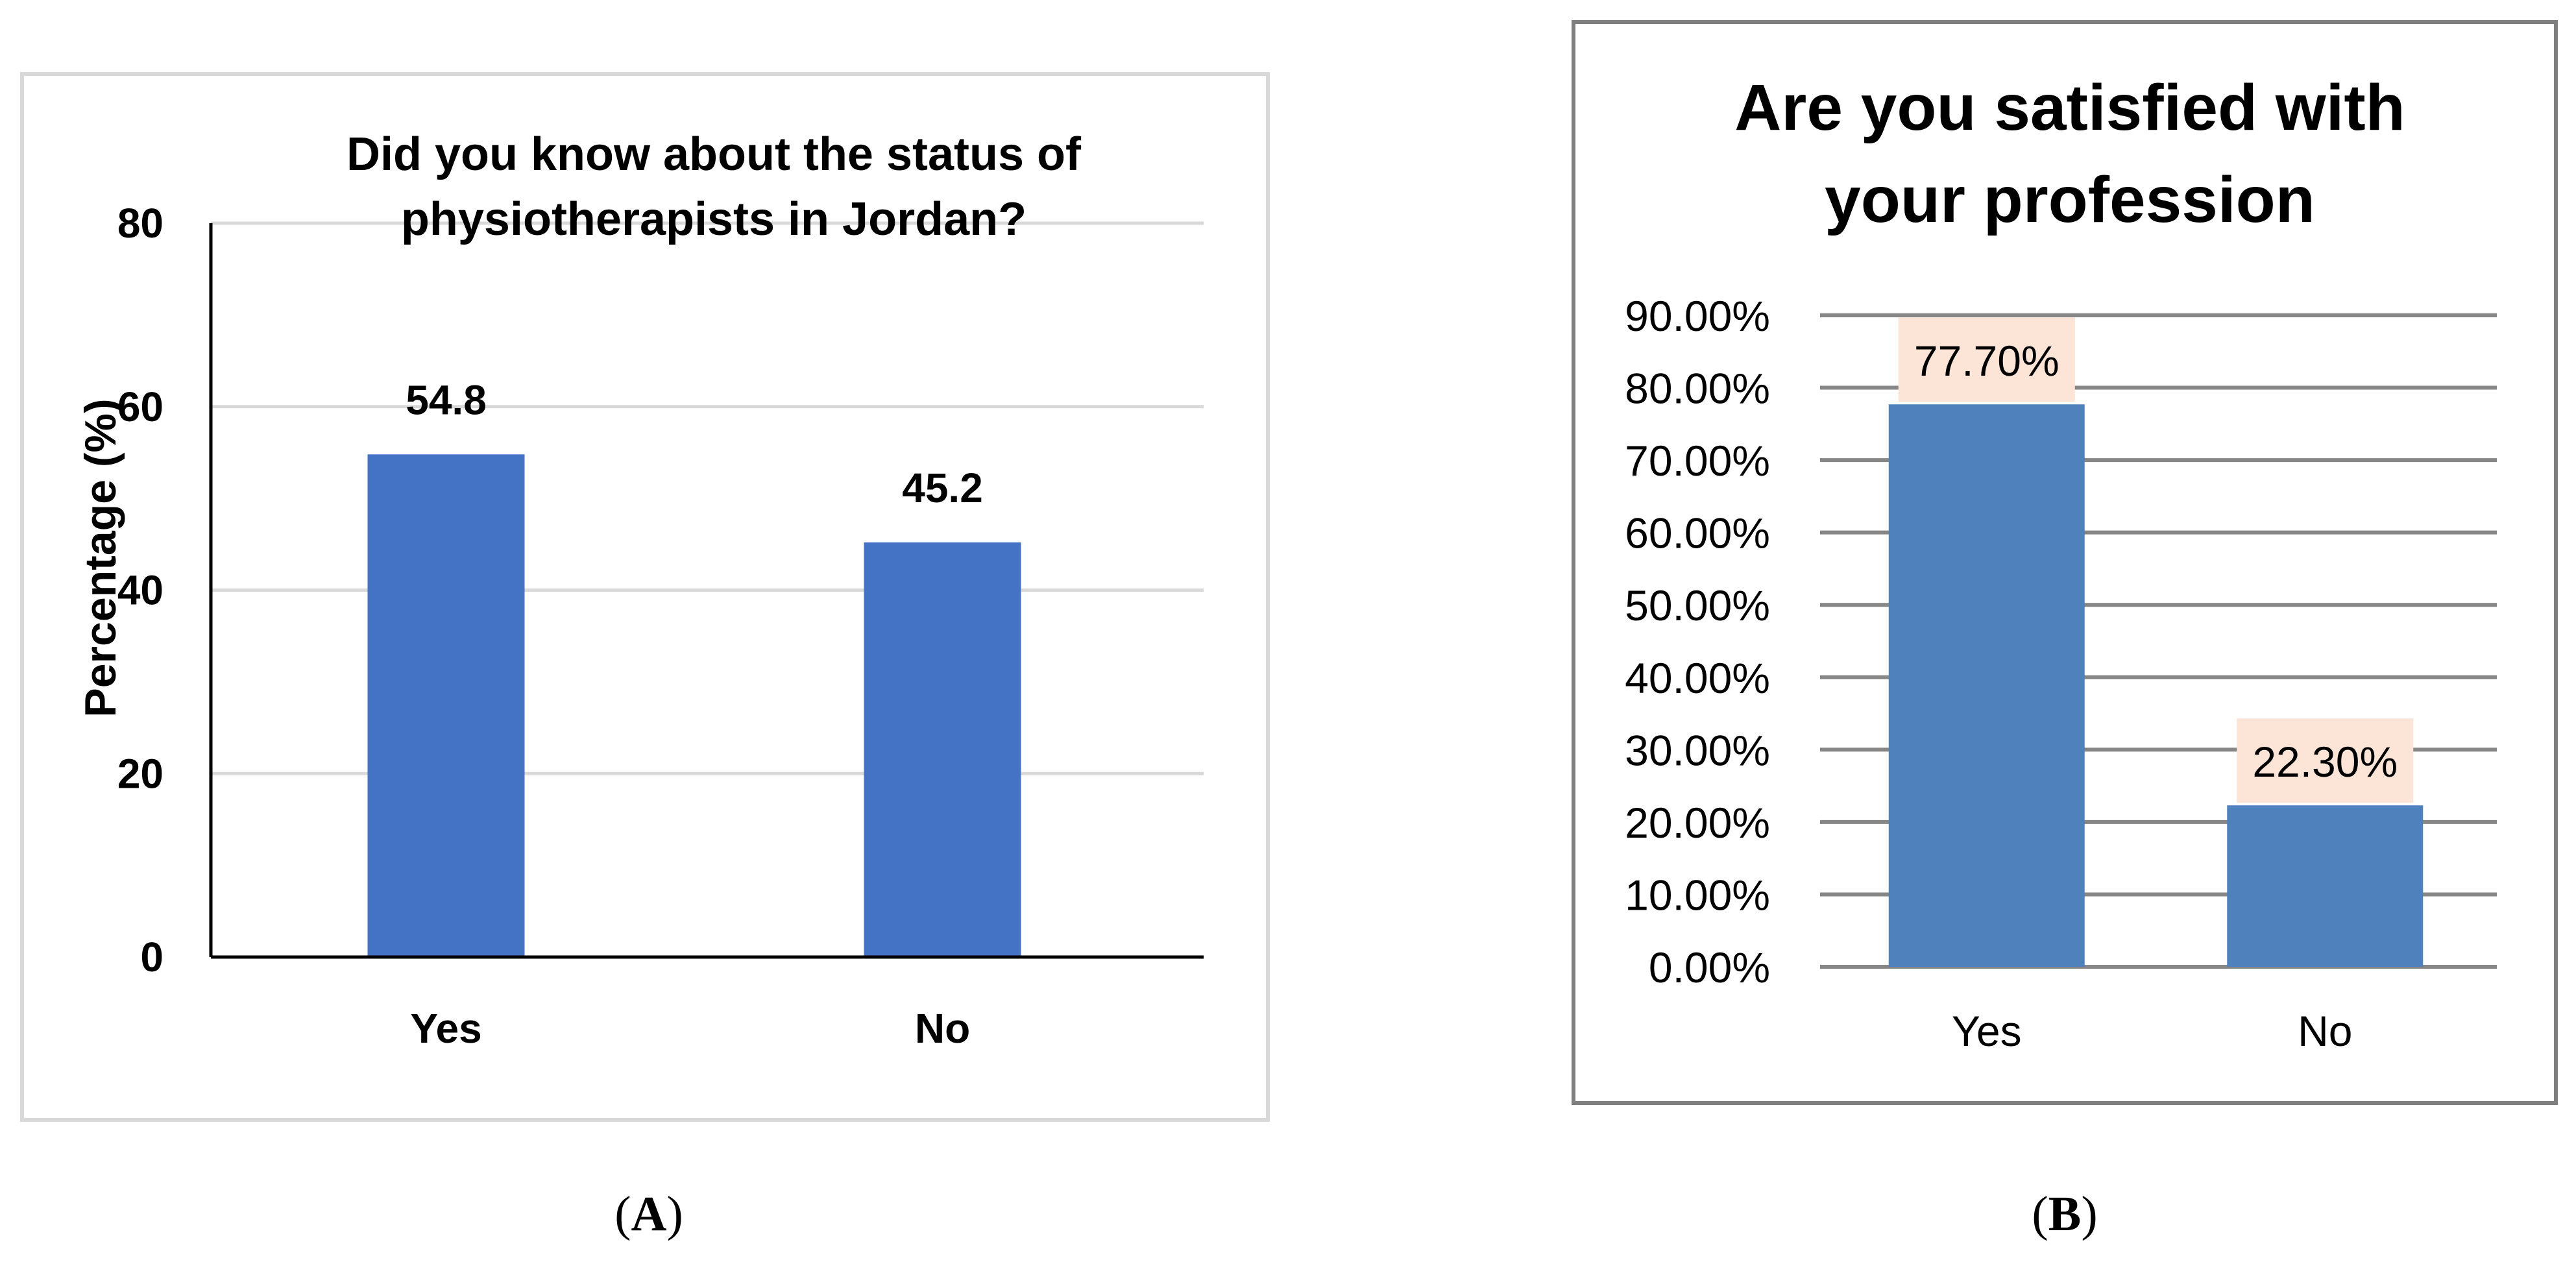  What do you see at coordinates (714, 154) in the screenshot?
I see `chart-a-title-line: Did you know about the status of` at bounding box center [714, 154].